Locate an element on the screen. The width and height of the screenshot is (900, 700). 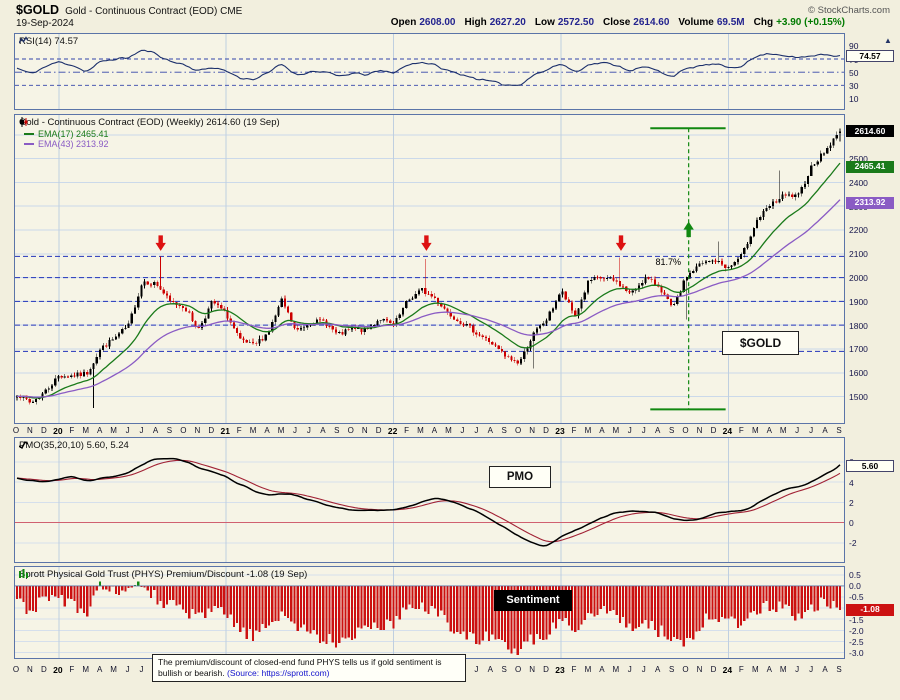
y-axis-tick: 1900 is located at coordinates (858, 301).